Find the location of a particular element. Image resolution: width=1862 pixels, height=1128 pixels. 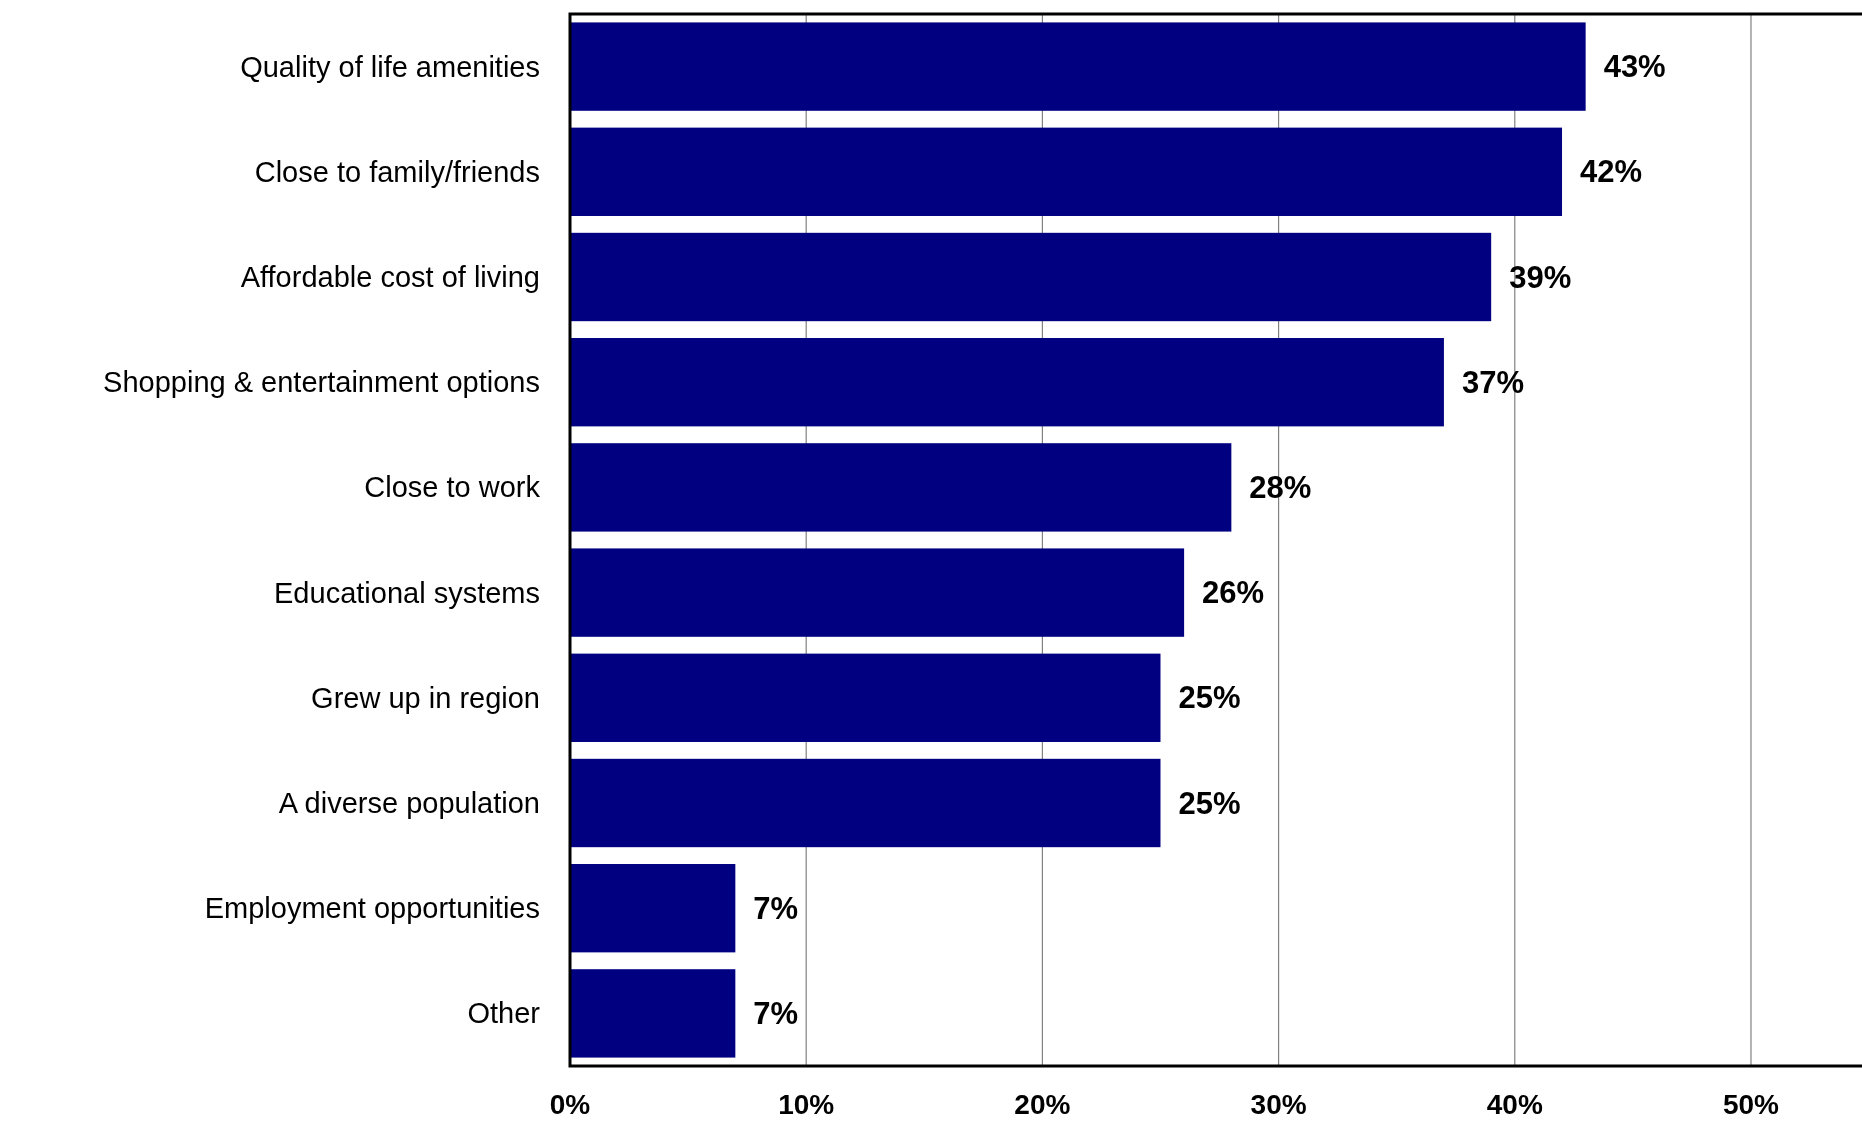

data-label: 28% is located at coordinates (1280, 487).